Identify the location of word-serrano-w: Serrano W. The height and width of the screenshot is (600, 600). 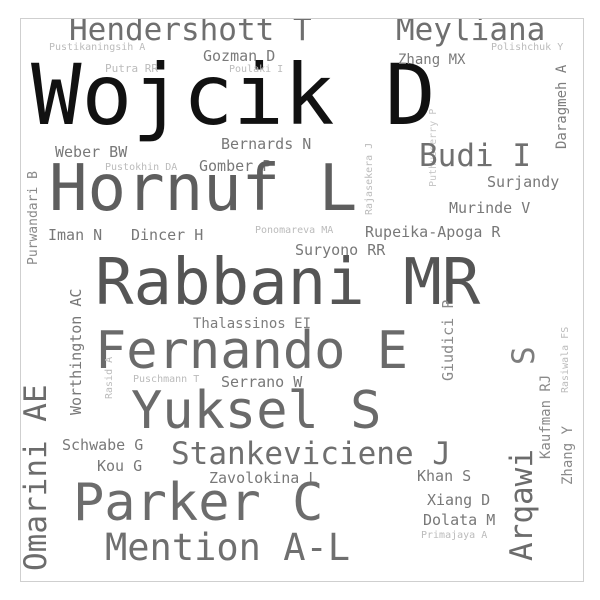
(262, 382).